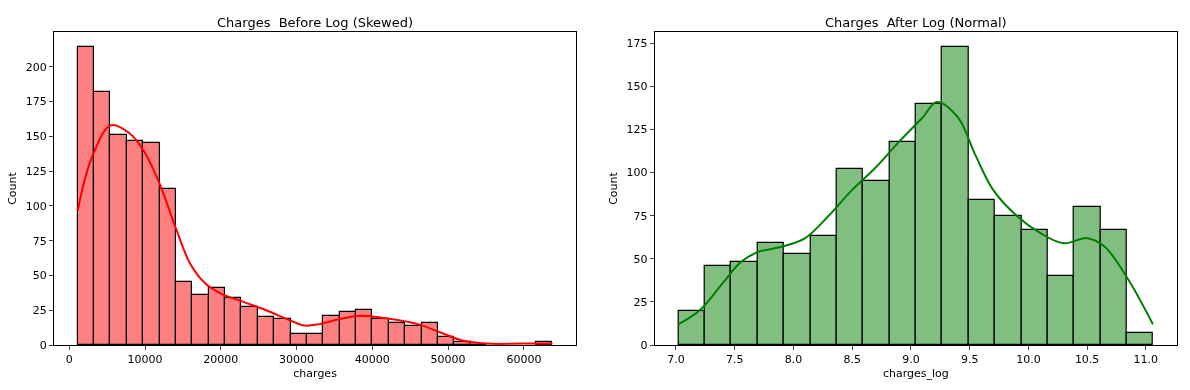  I want to click on x-tick-label: 7.5, so click(734, 360).